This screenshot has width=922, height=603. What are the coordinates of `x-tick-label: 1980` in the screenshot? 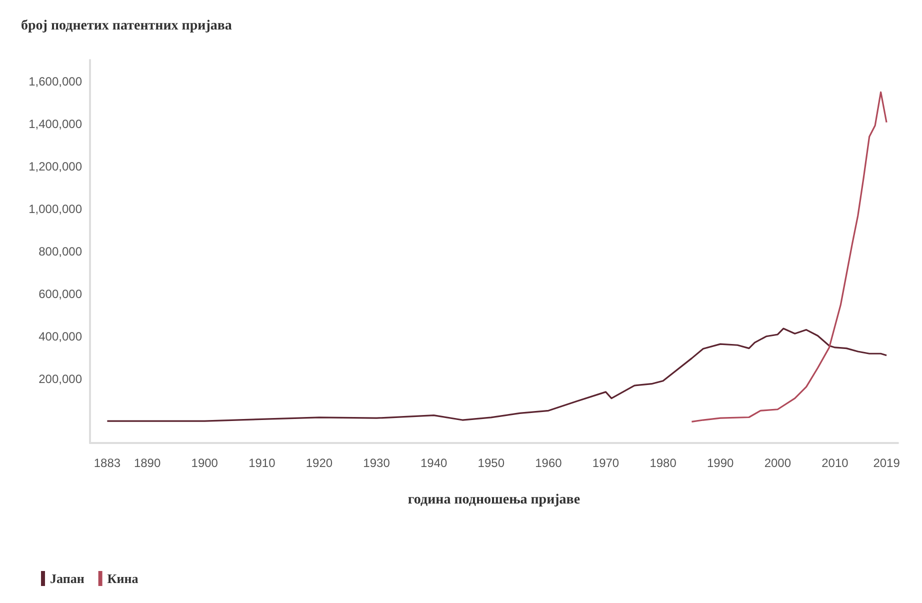 It's located at (663, 463).